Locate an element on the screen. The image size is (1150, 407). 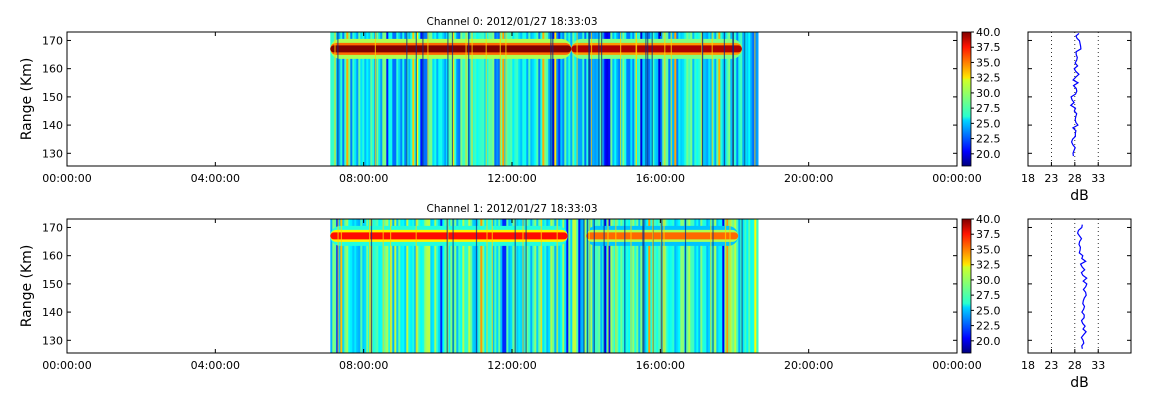
colorbar-gradient is located at coordinates (966, 99).